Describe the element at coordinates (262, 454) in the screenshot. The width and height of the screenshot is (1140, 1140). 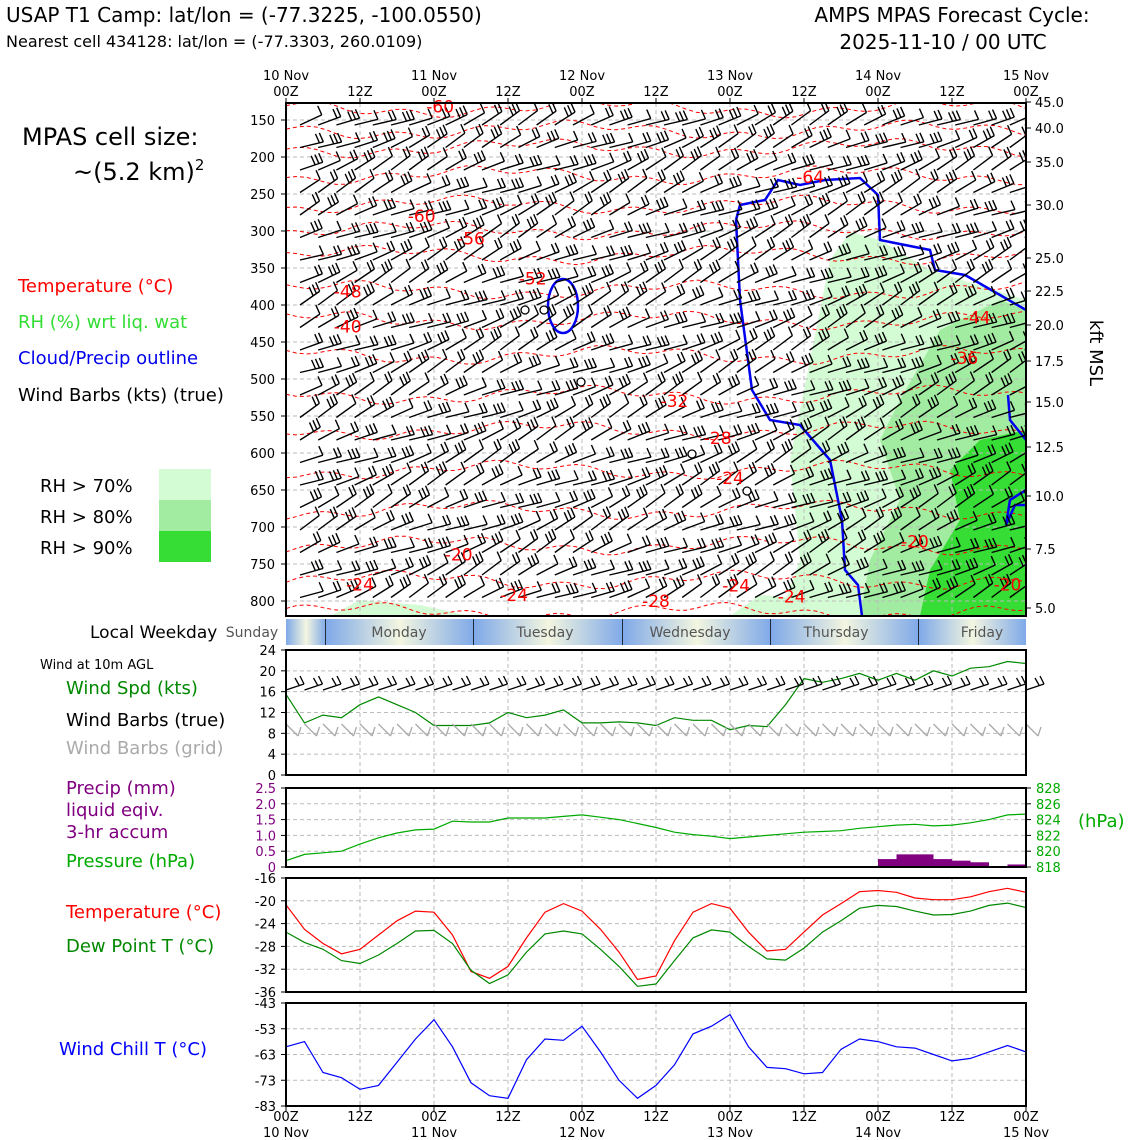
I see `pressure-tick-label: 600` at that location.